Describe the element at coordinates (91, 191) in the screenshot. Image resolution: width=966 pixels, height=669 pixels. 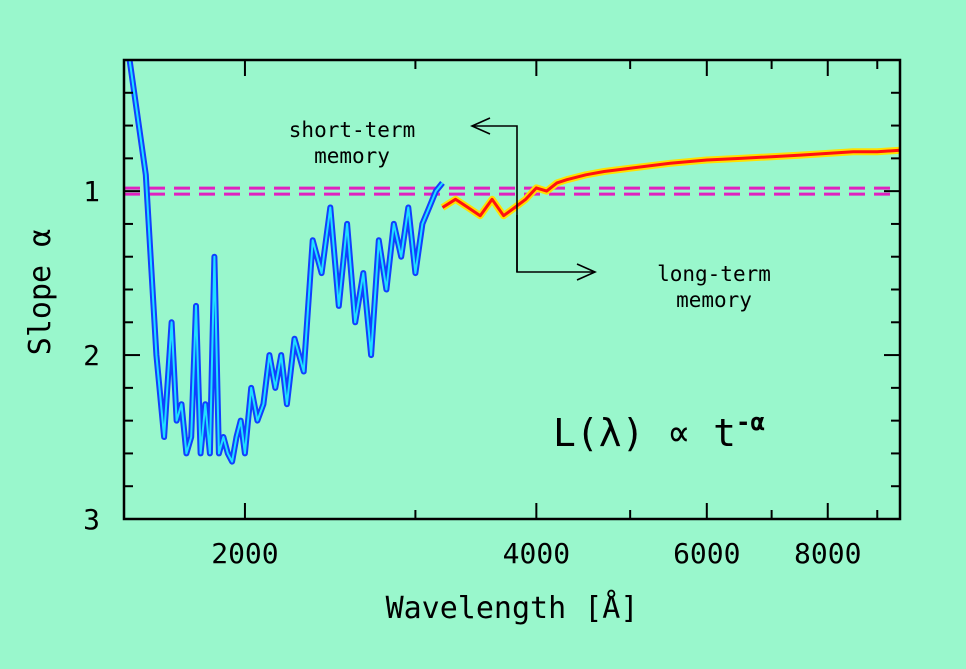
I see `y-tick-label: 1` at that location.